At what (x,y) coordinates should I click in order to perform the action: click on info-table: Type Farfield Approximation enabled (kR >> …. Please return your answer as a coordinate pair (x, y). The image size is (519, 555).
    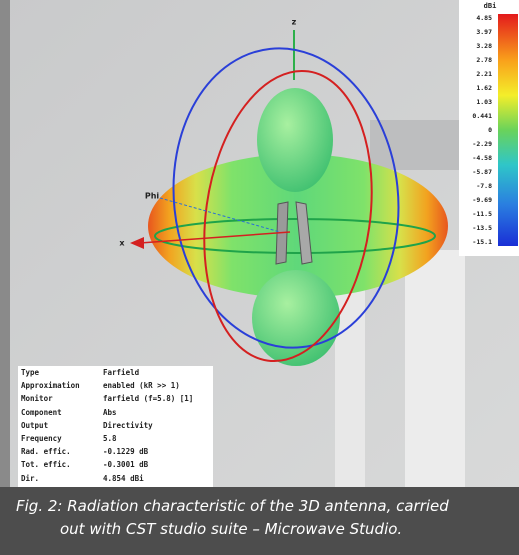
    Looking at the image, I should click on (115, 426).